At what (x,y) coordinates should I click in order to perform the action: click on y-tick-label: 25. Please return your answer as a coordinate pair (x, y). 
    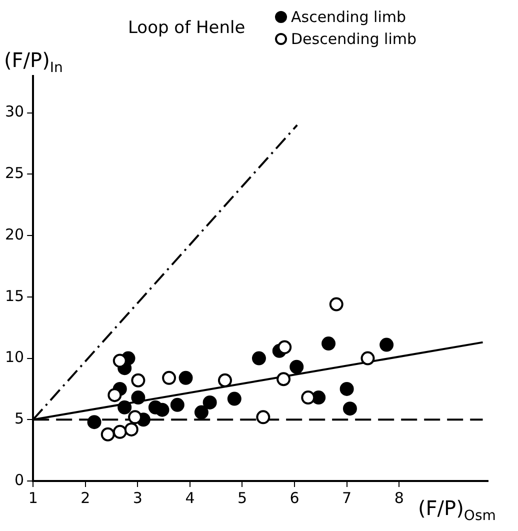
    Looking at the image, I should click on (14, 173).